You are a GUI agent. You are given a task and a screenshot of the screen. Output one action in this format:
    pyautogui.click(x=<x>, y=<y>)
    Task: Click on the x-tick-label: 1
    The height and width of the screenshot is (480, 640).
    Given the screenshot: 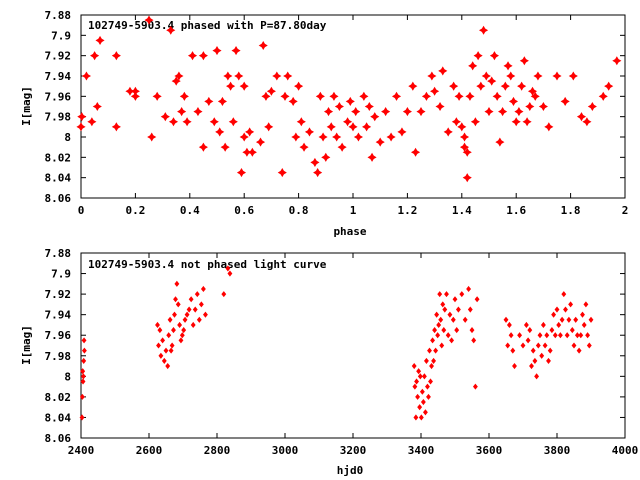 What is the action you would take?
    pyautogui.click(x=353, y=210)
    